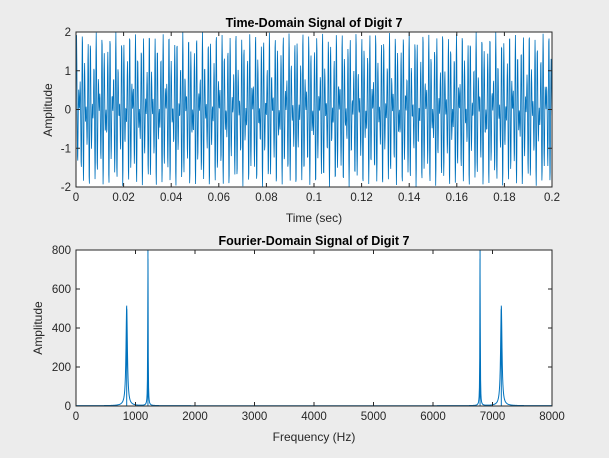 The width and height of the screenshot is (609, 458). What do you see at coordinates (504, 198) in the screenshot?
I see `x-tick-label: 0.18` at bounding box center [504, 198].